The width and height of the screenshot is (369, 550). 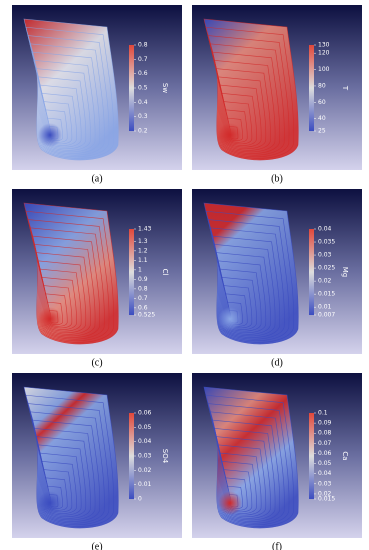 I want to click on colorbar-tick-label: 1.1, so click(x=143, y=260).